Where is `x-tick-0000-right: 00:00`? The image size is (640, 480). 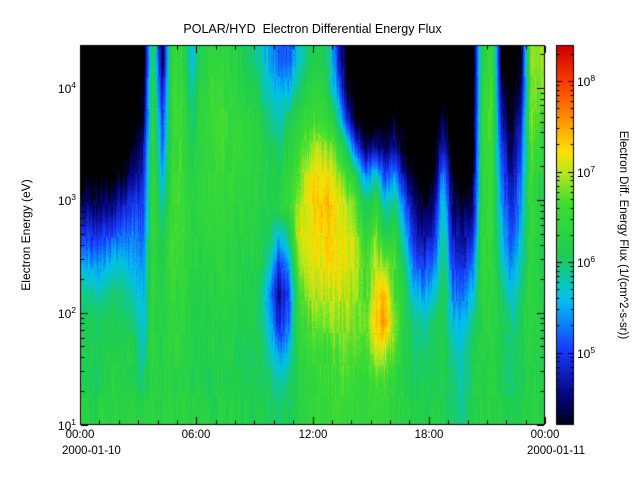 x-tick-0000-right: 00:00 is located at coordinates (545, 435).